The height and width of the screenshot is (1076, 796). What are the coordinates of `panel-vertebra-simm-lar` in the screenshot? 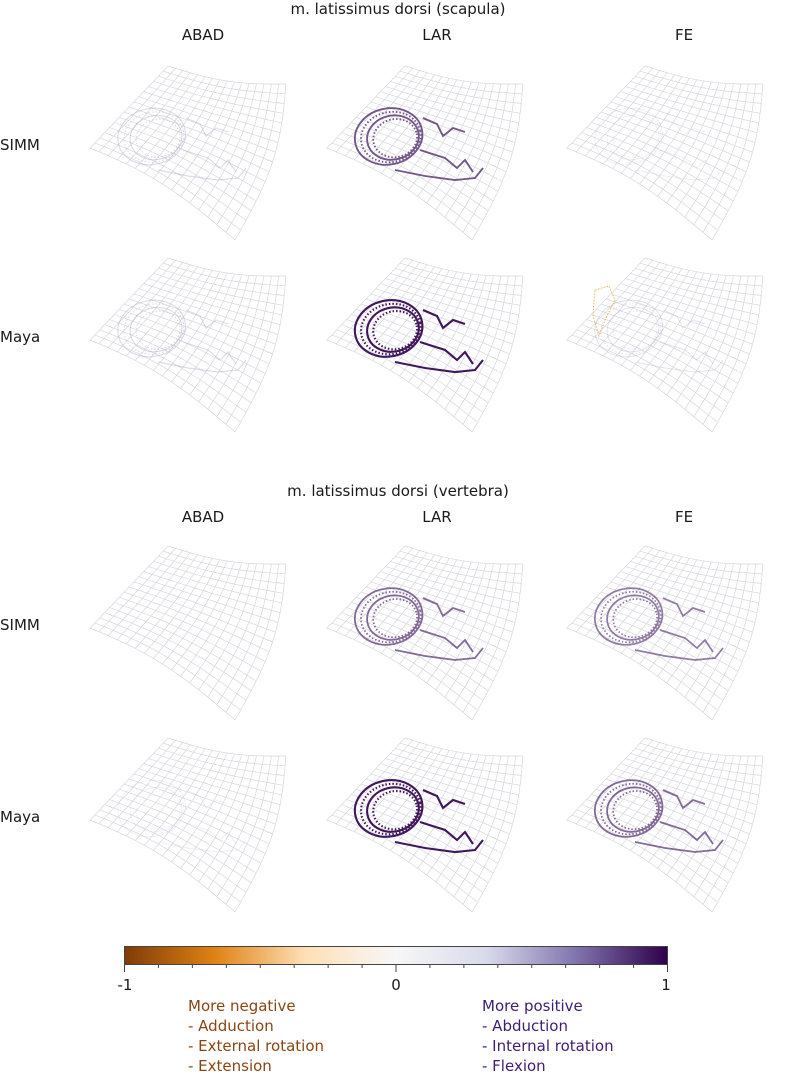 It's located at (425, 633).